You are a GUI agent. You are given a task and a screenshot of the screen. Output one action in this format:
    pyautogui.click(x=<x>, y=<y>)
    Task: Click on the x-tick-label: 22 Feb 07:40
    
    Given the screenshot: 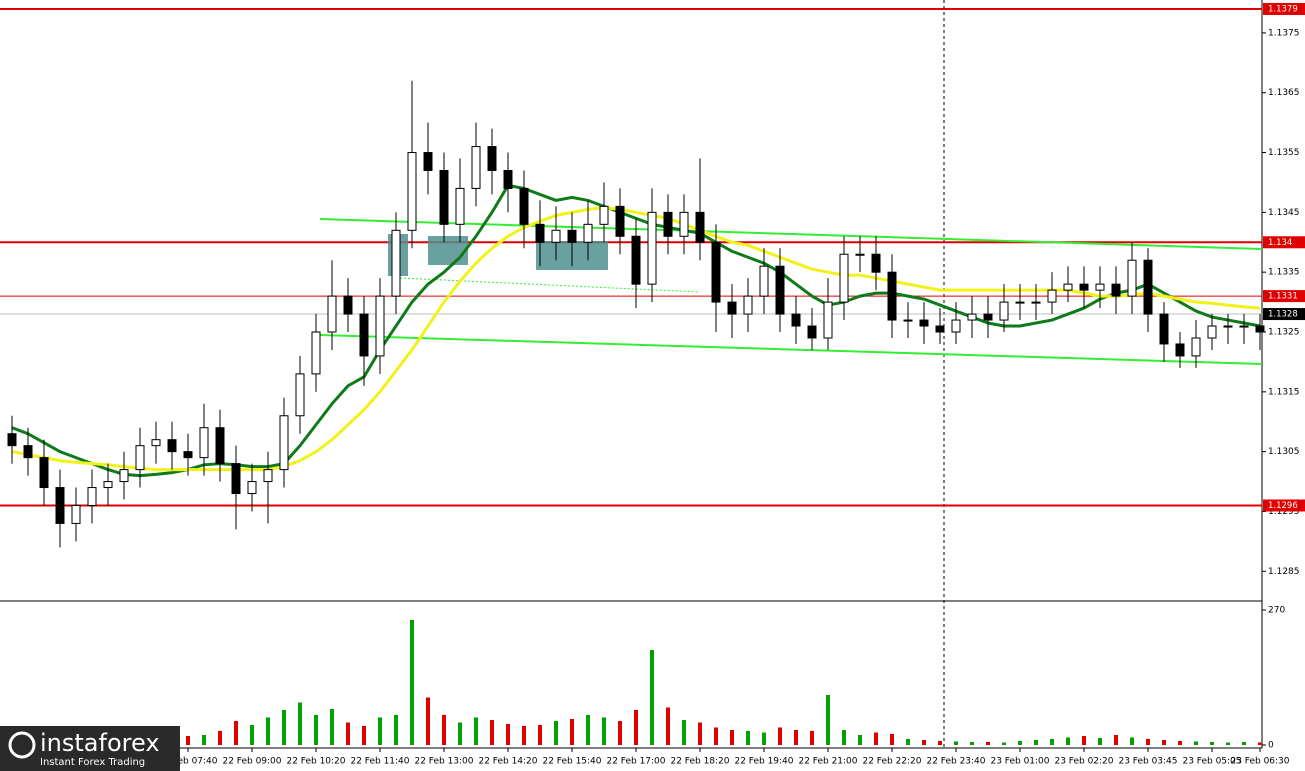 What is the action you would take?
    pyautogui.click(x=187, y=762)
    